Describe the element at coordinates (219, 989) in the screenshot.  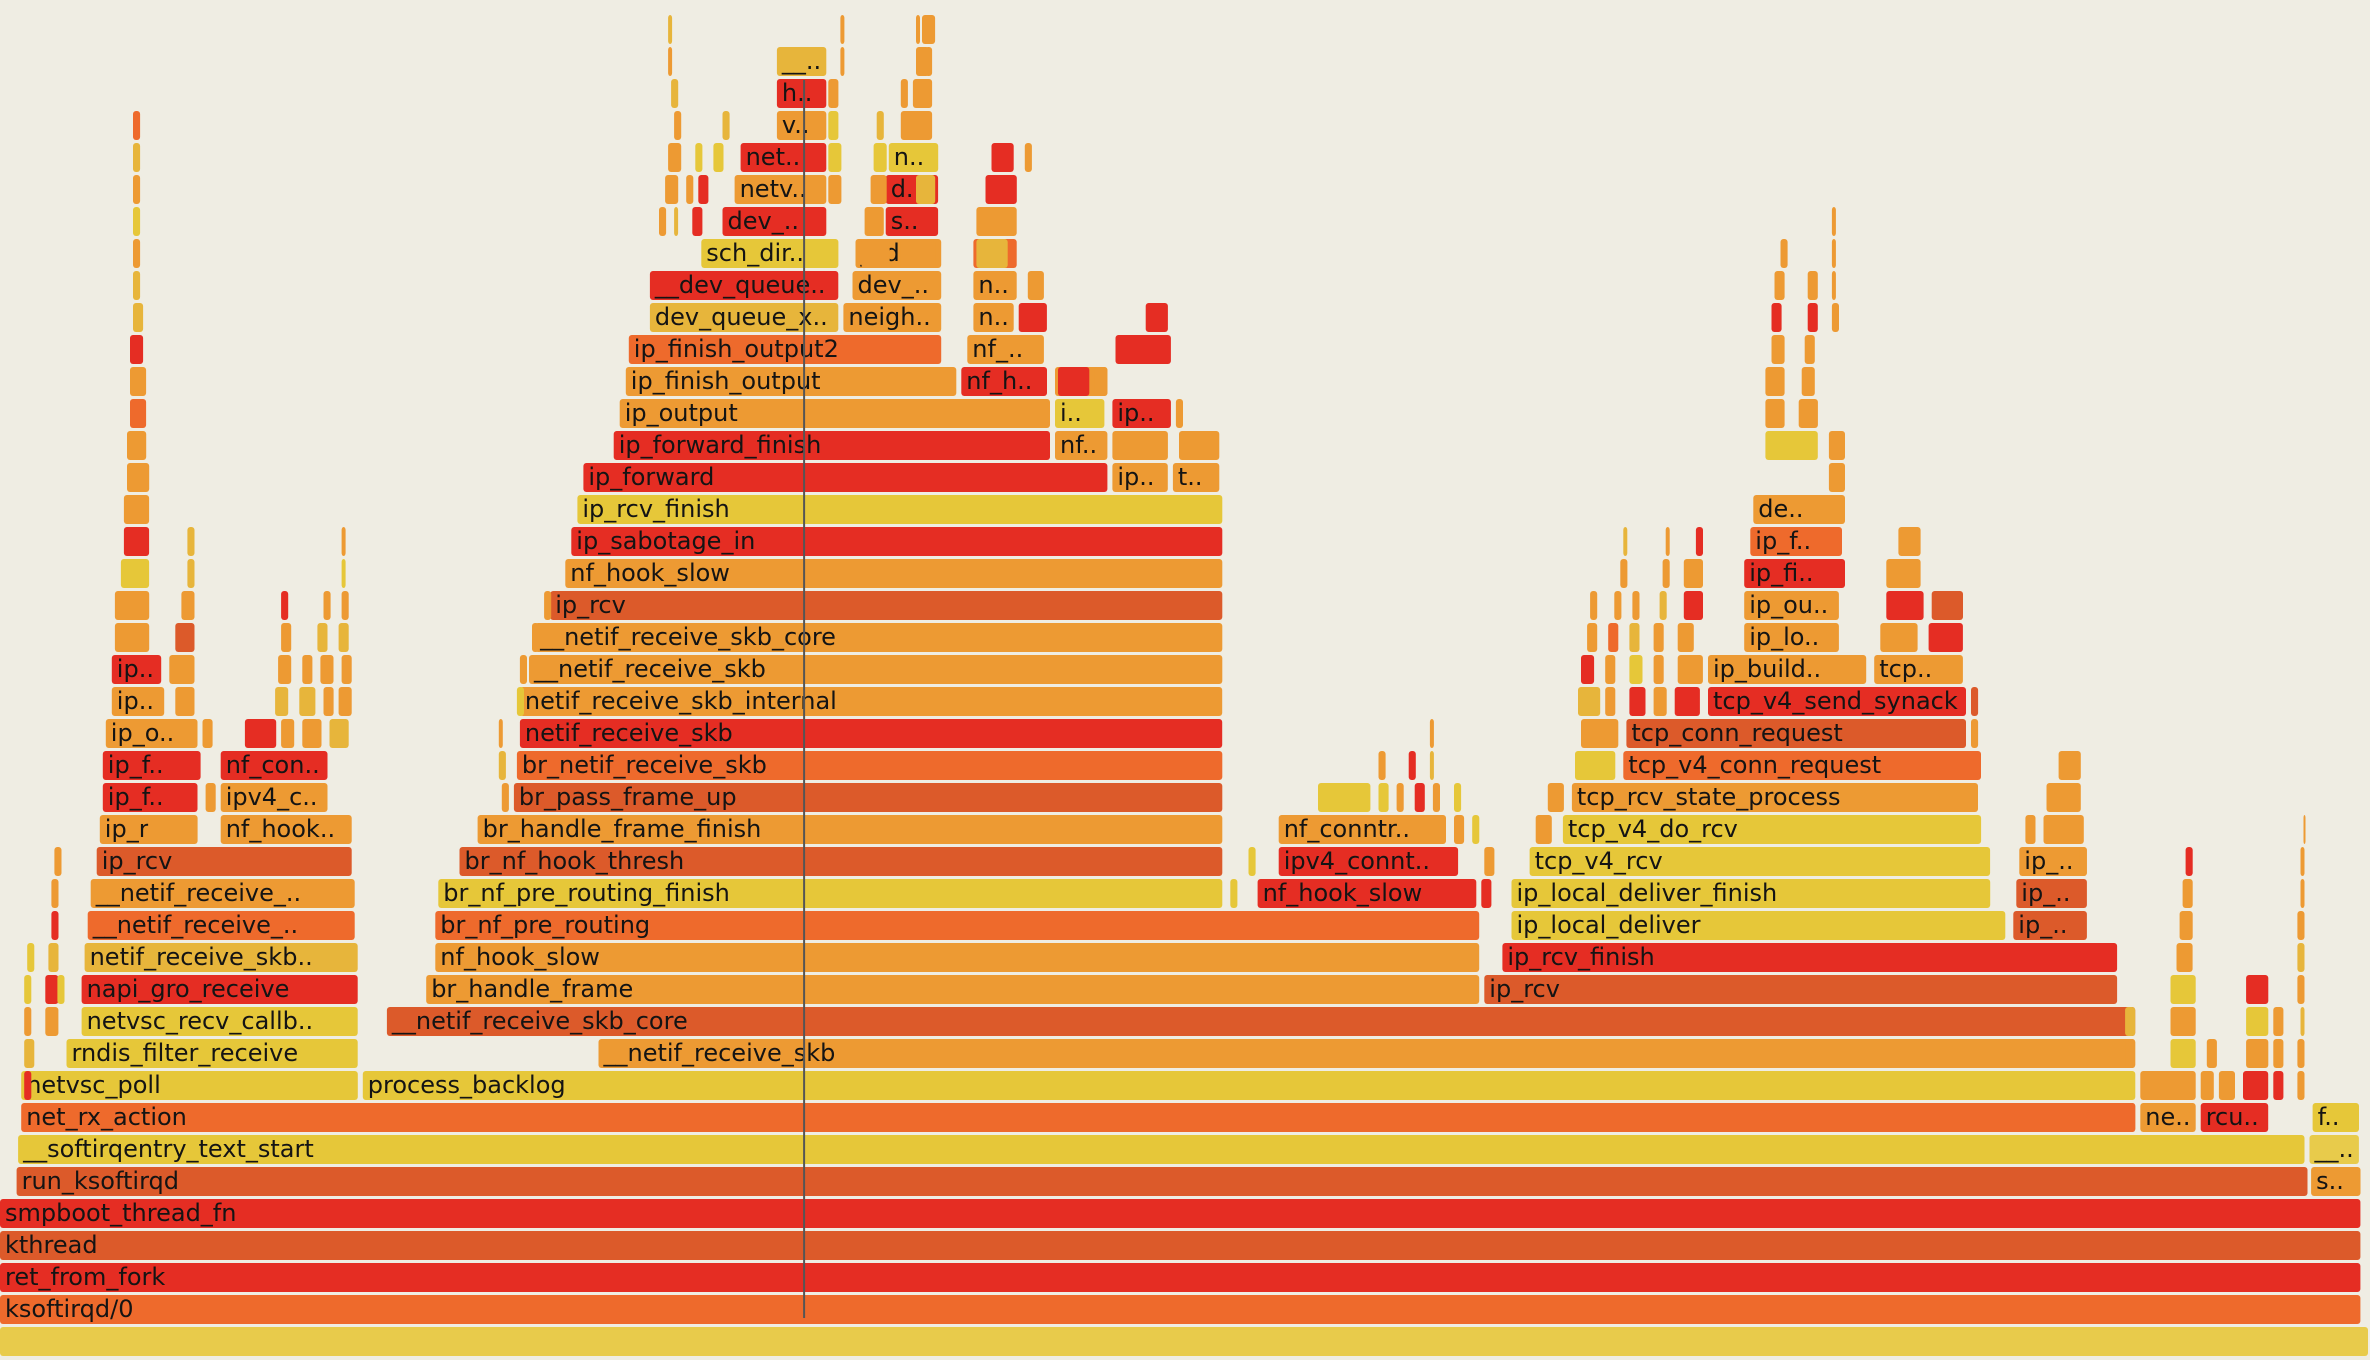
I see `frame-napi-gro-receive: napi_gro_receive` at that location.